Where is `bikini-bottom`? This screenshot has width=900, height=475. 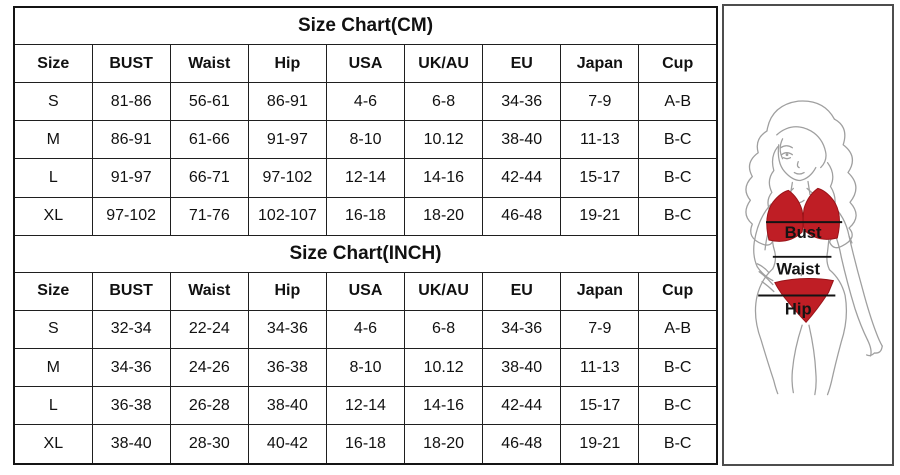
bikini-bottom is located at coordinates (804, 300).